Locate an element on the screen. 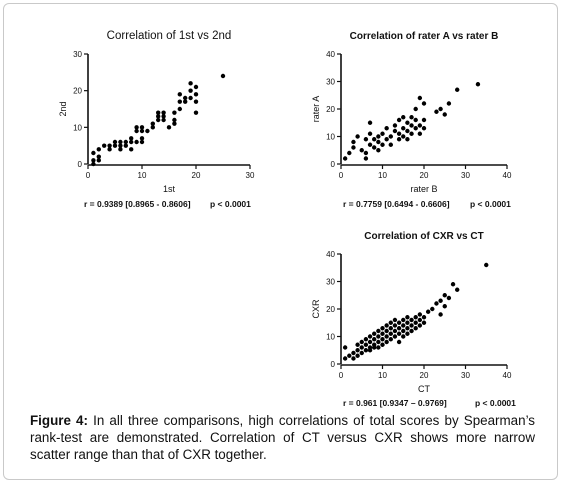  y-axis-label: 2nd is located at coordinates (63, 108).